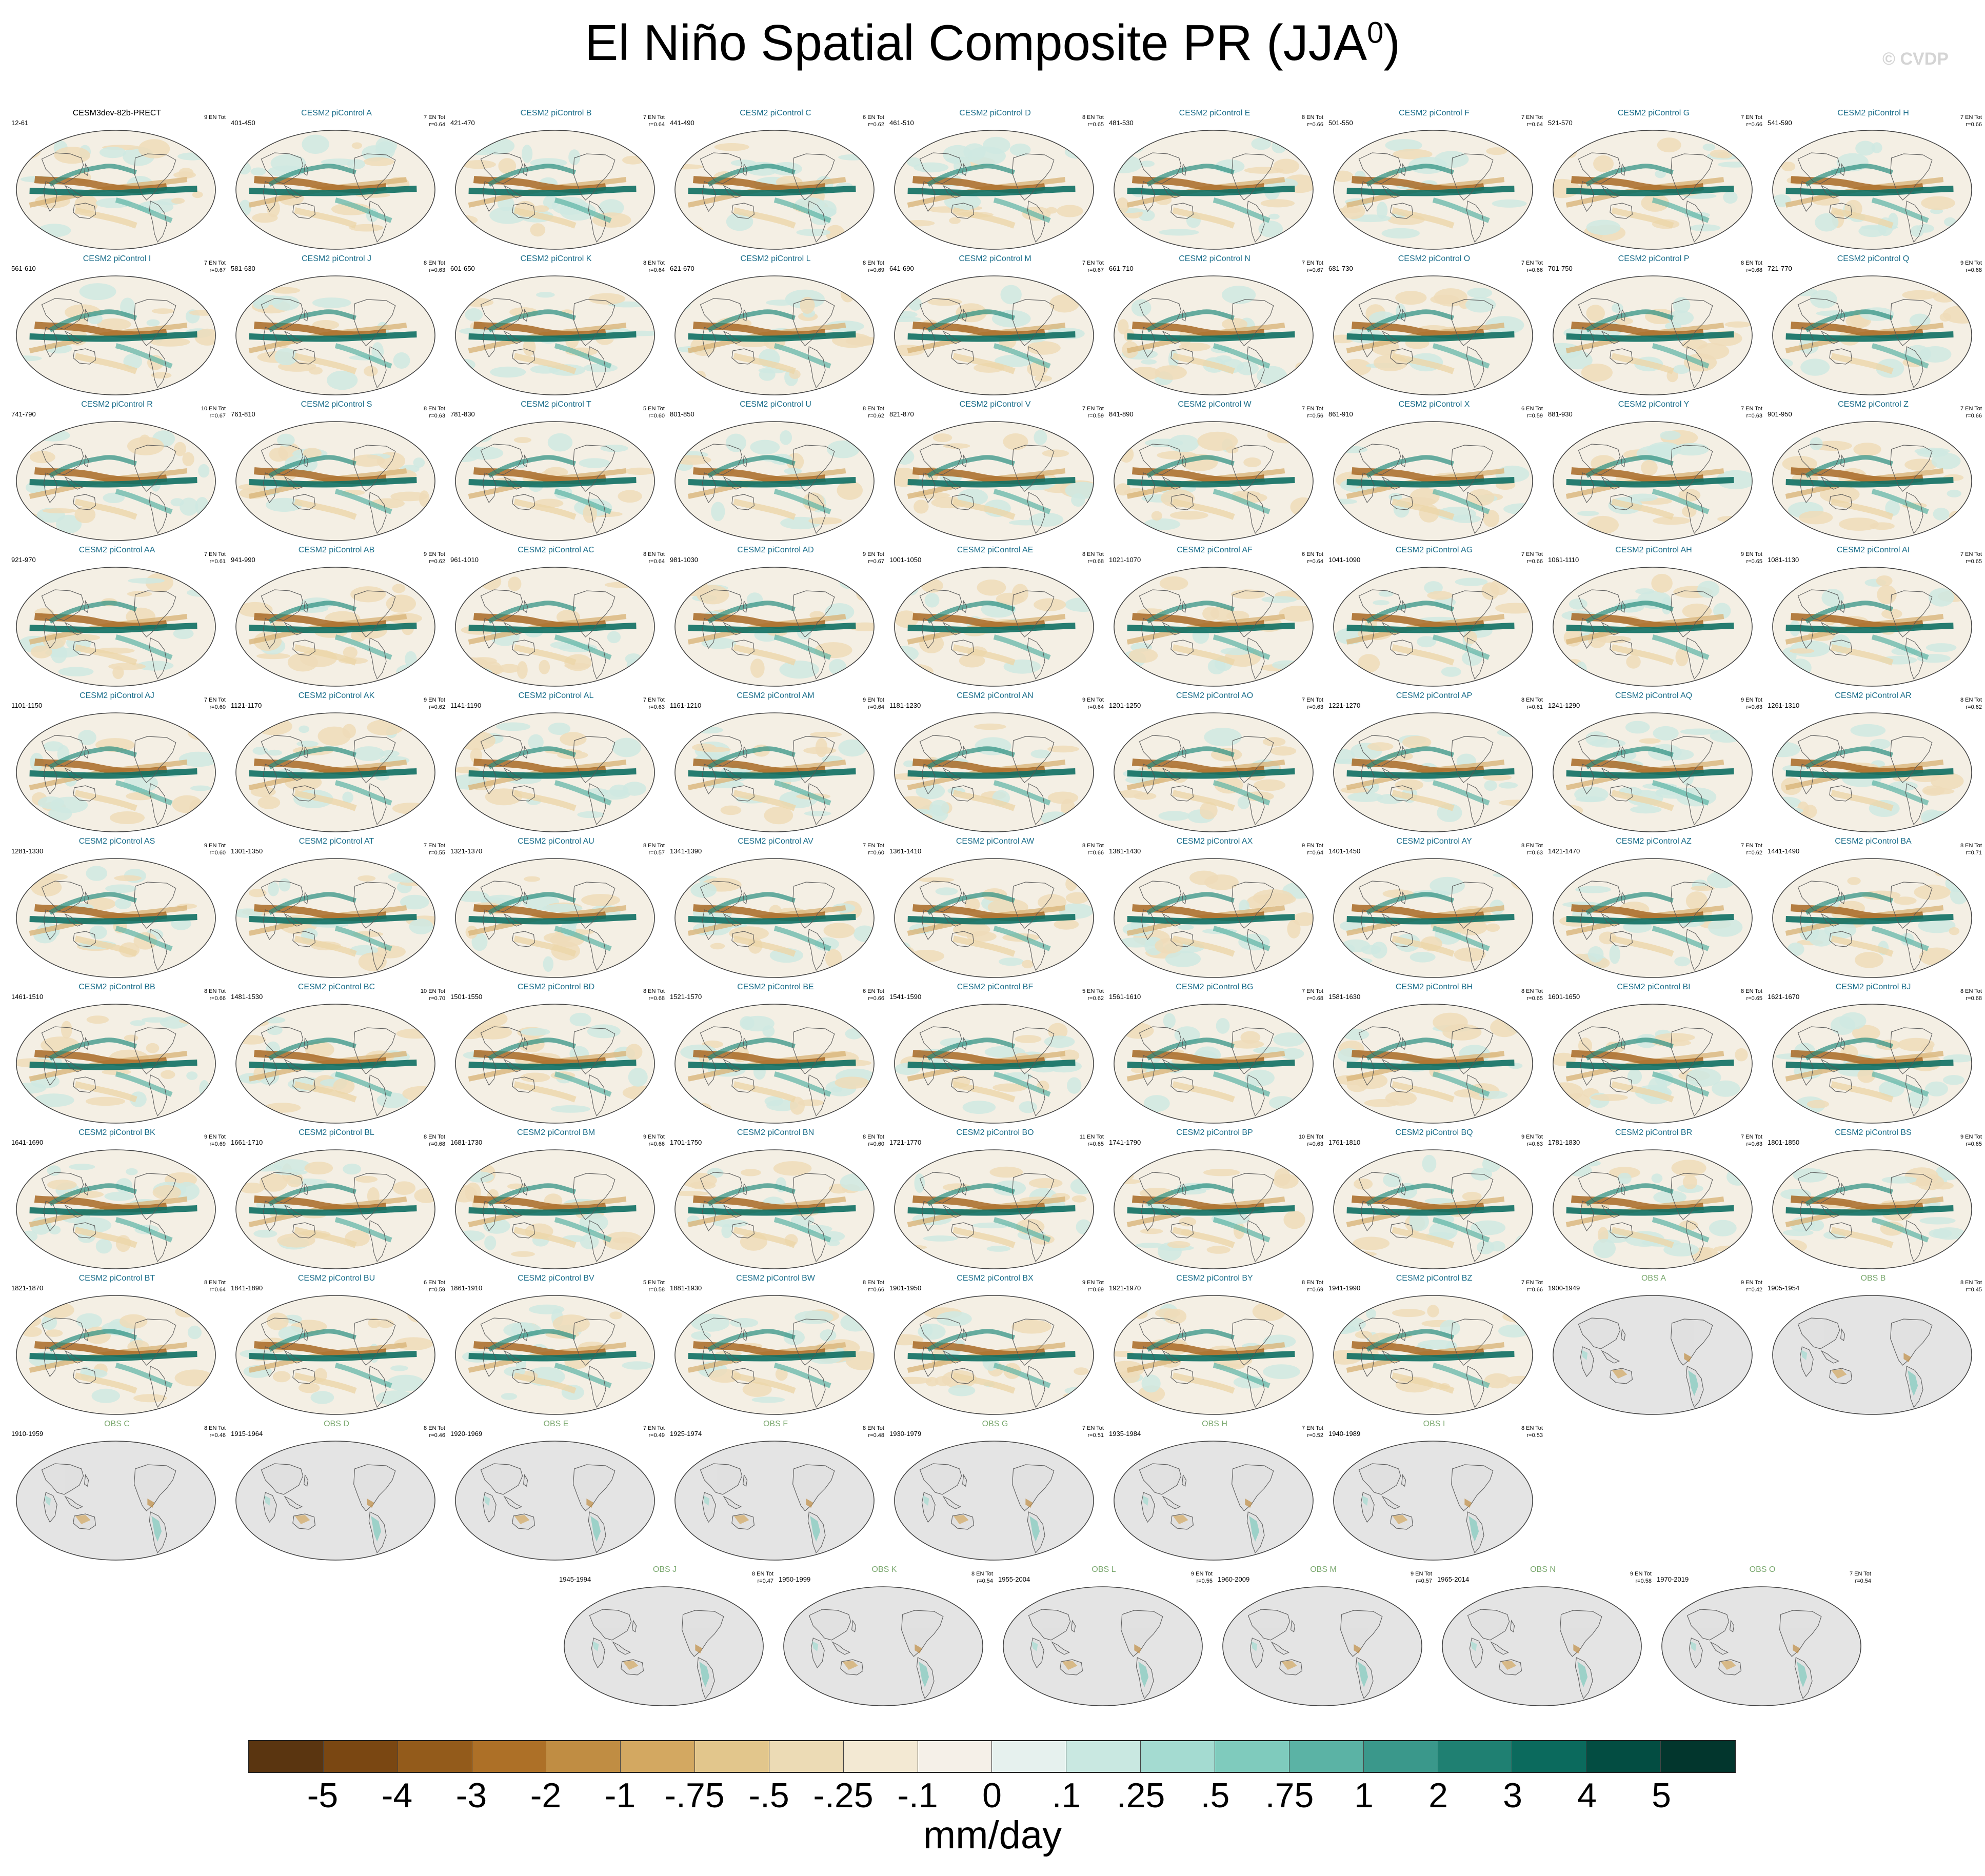  What do you see at coordinates (336, 473) in the screenshot?
I see `map-panel: CESM2 piControl S 761-810 8 EN Tot r=0.63` at bounding box center [336, 473].